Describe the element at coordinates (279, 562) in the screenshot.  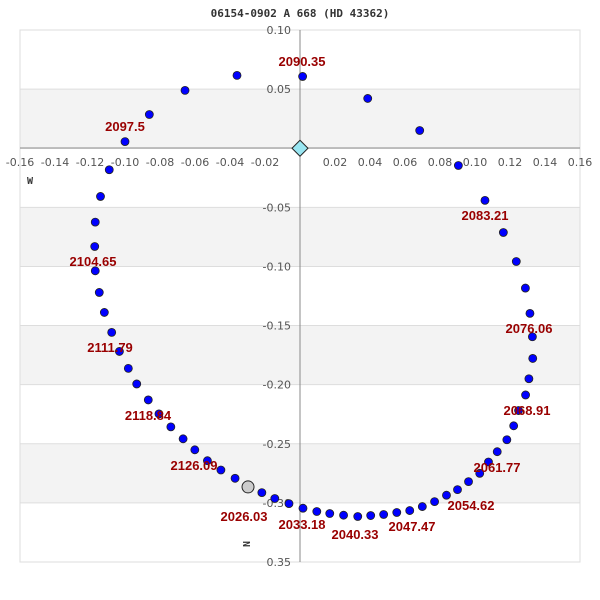
I see `y-tick-label: 0.35` at that location.